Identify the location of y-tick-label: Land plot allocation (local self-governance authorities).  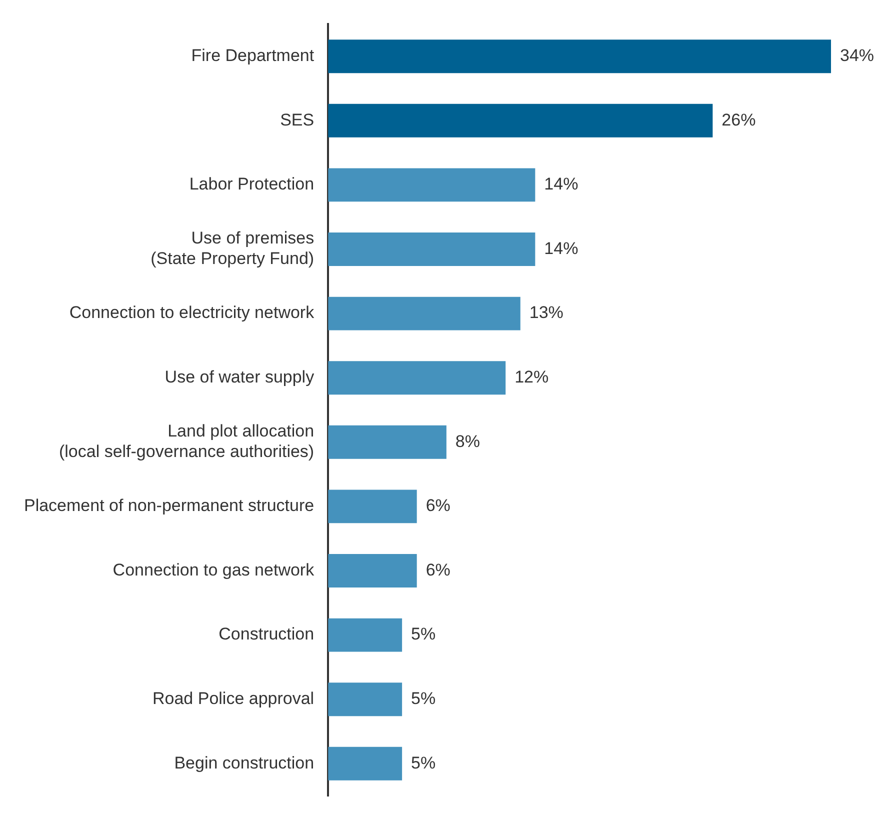
(186, 442).